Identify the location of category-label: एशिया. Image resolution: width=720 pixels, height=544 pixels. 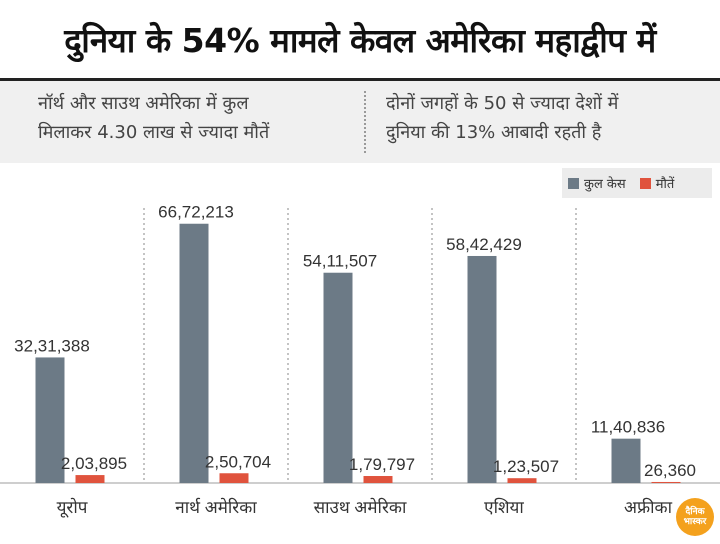
(504, 507).